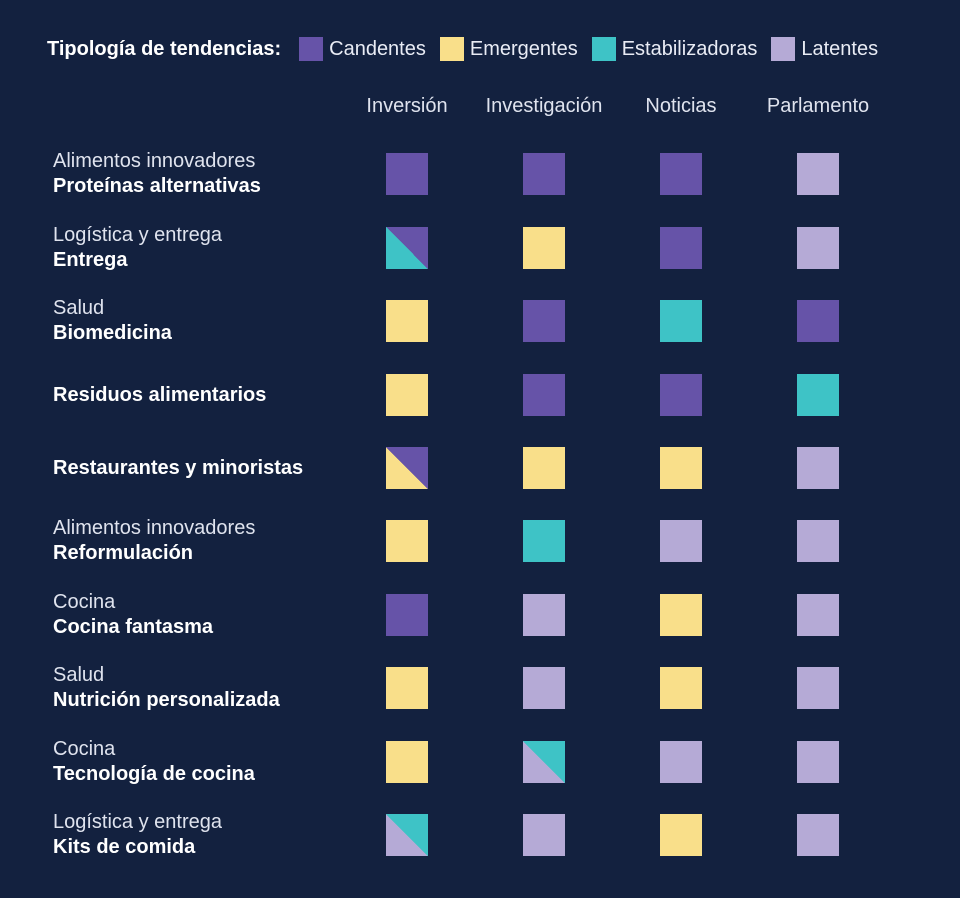  What do you see at coordinates (137, 248) in the screenshot?
I see `row-label: Logística y entrega Entrega` at bounding box center [137, 248].